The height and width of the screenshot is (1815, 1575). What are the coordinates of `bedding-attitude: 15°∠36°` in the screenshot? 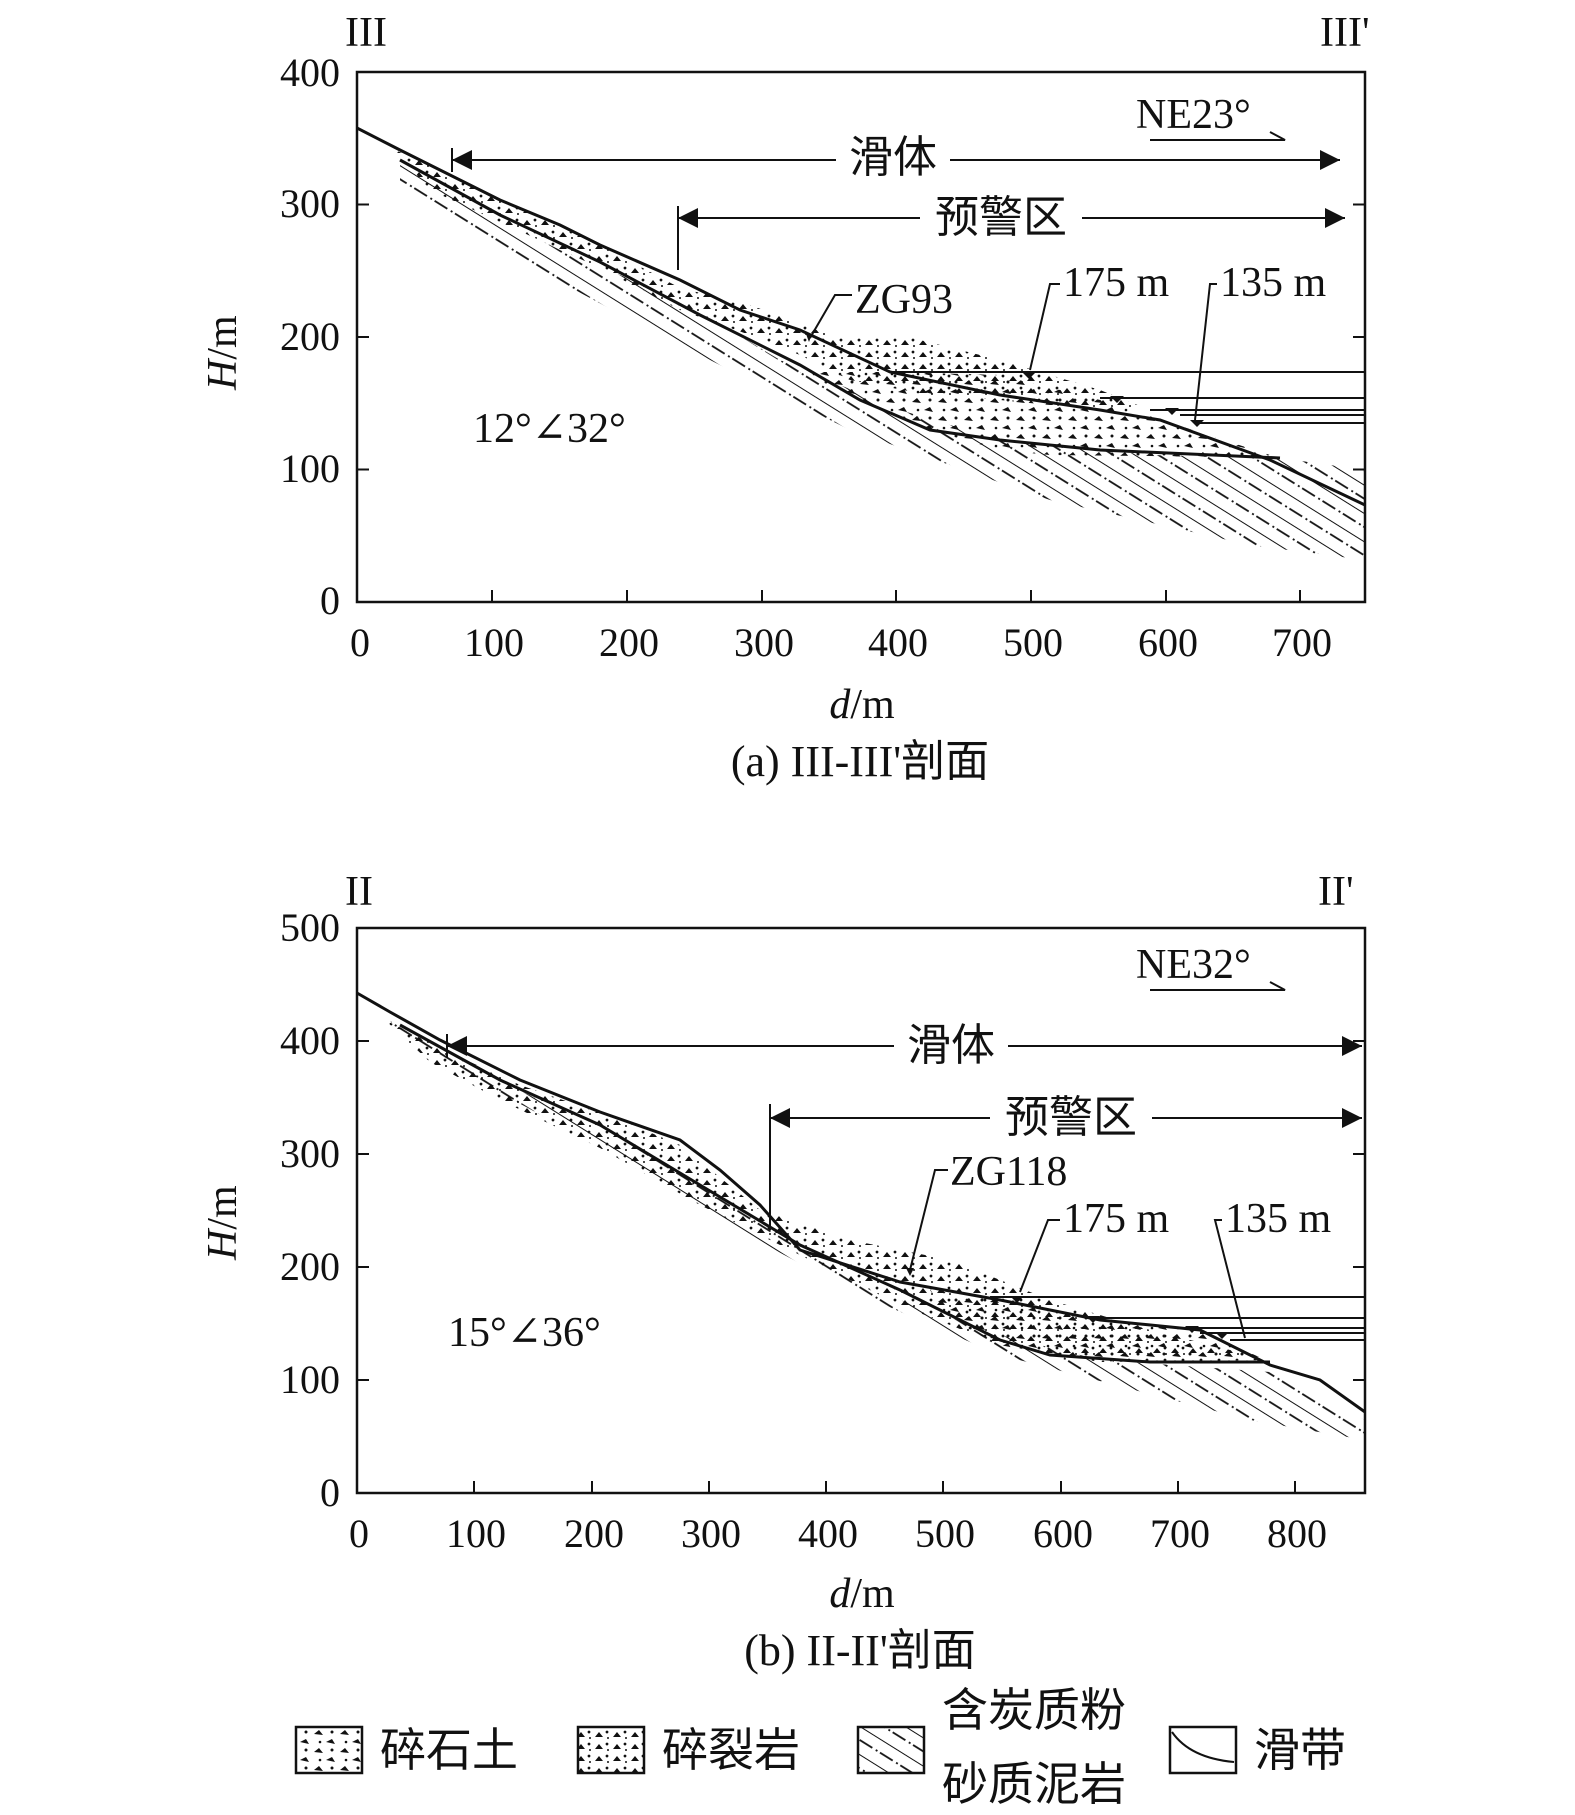 It's located at (524, 1333).